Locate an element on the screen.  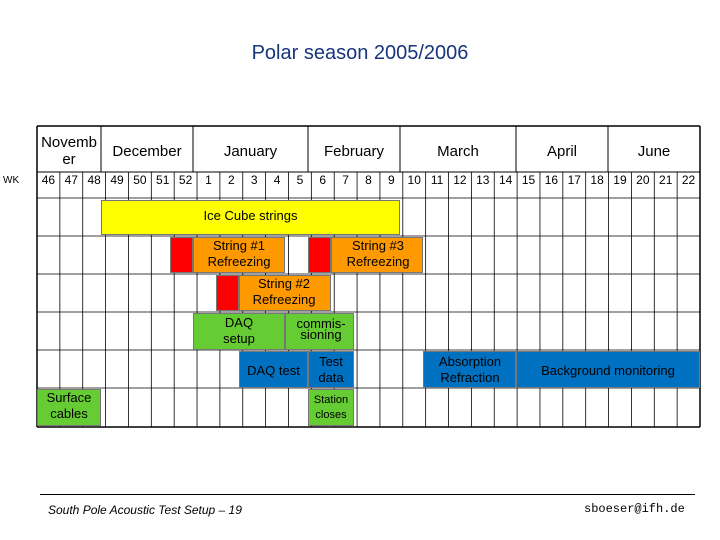
week-number: 48 is located at coordinates (94, 180).